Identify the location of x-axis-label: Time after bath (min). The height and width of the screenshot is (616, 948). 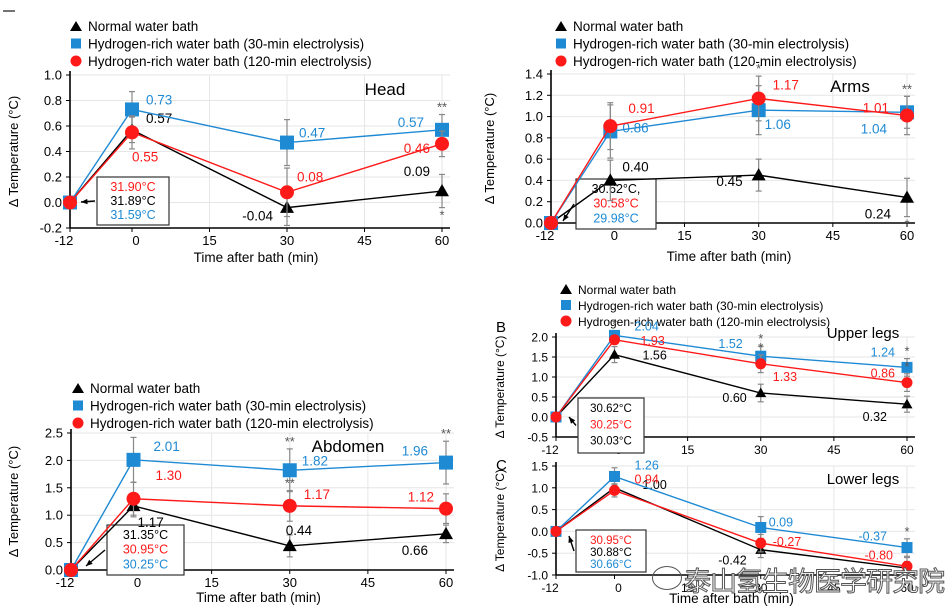
(729, 256).